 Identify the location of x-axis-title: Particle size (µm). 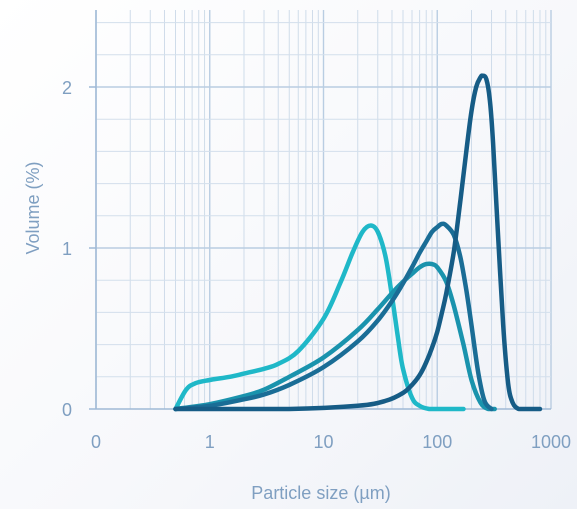
(320, 493).